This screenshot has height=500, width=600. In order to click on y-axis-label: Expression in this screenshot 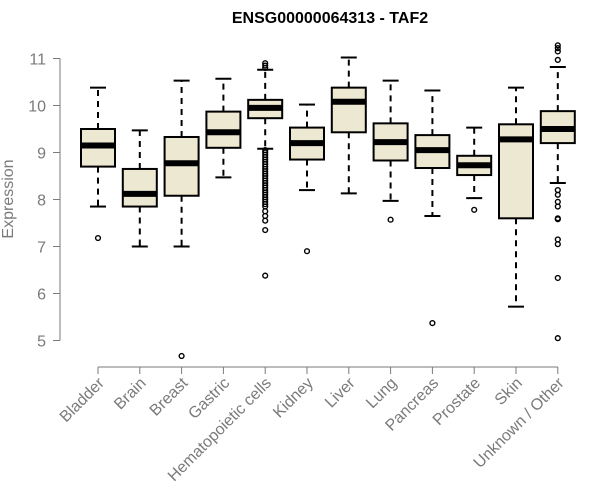, I will do `click(8, 198)`.